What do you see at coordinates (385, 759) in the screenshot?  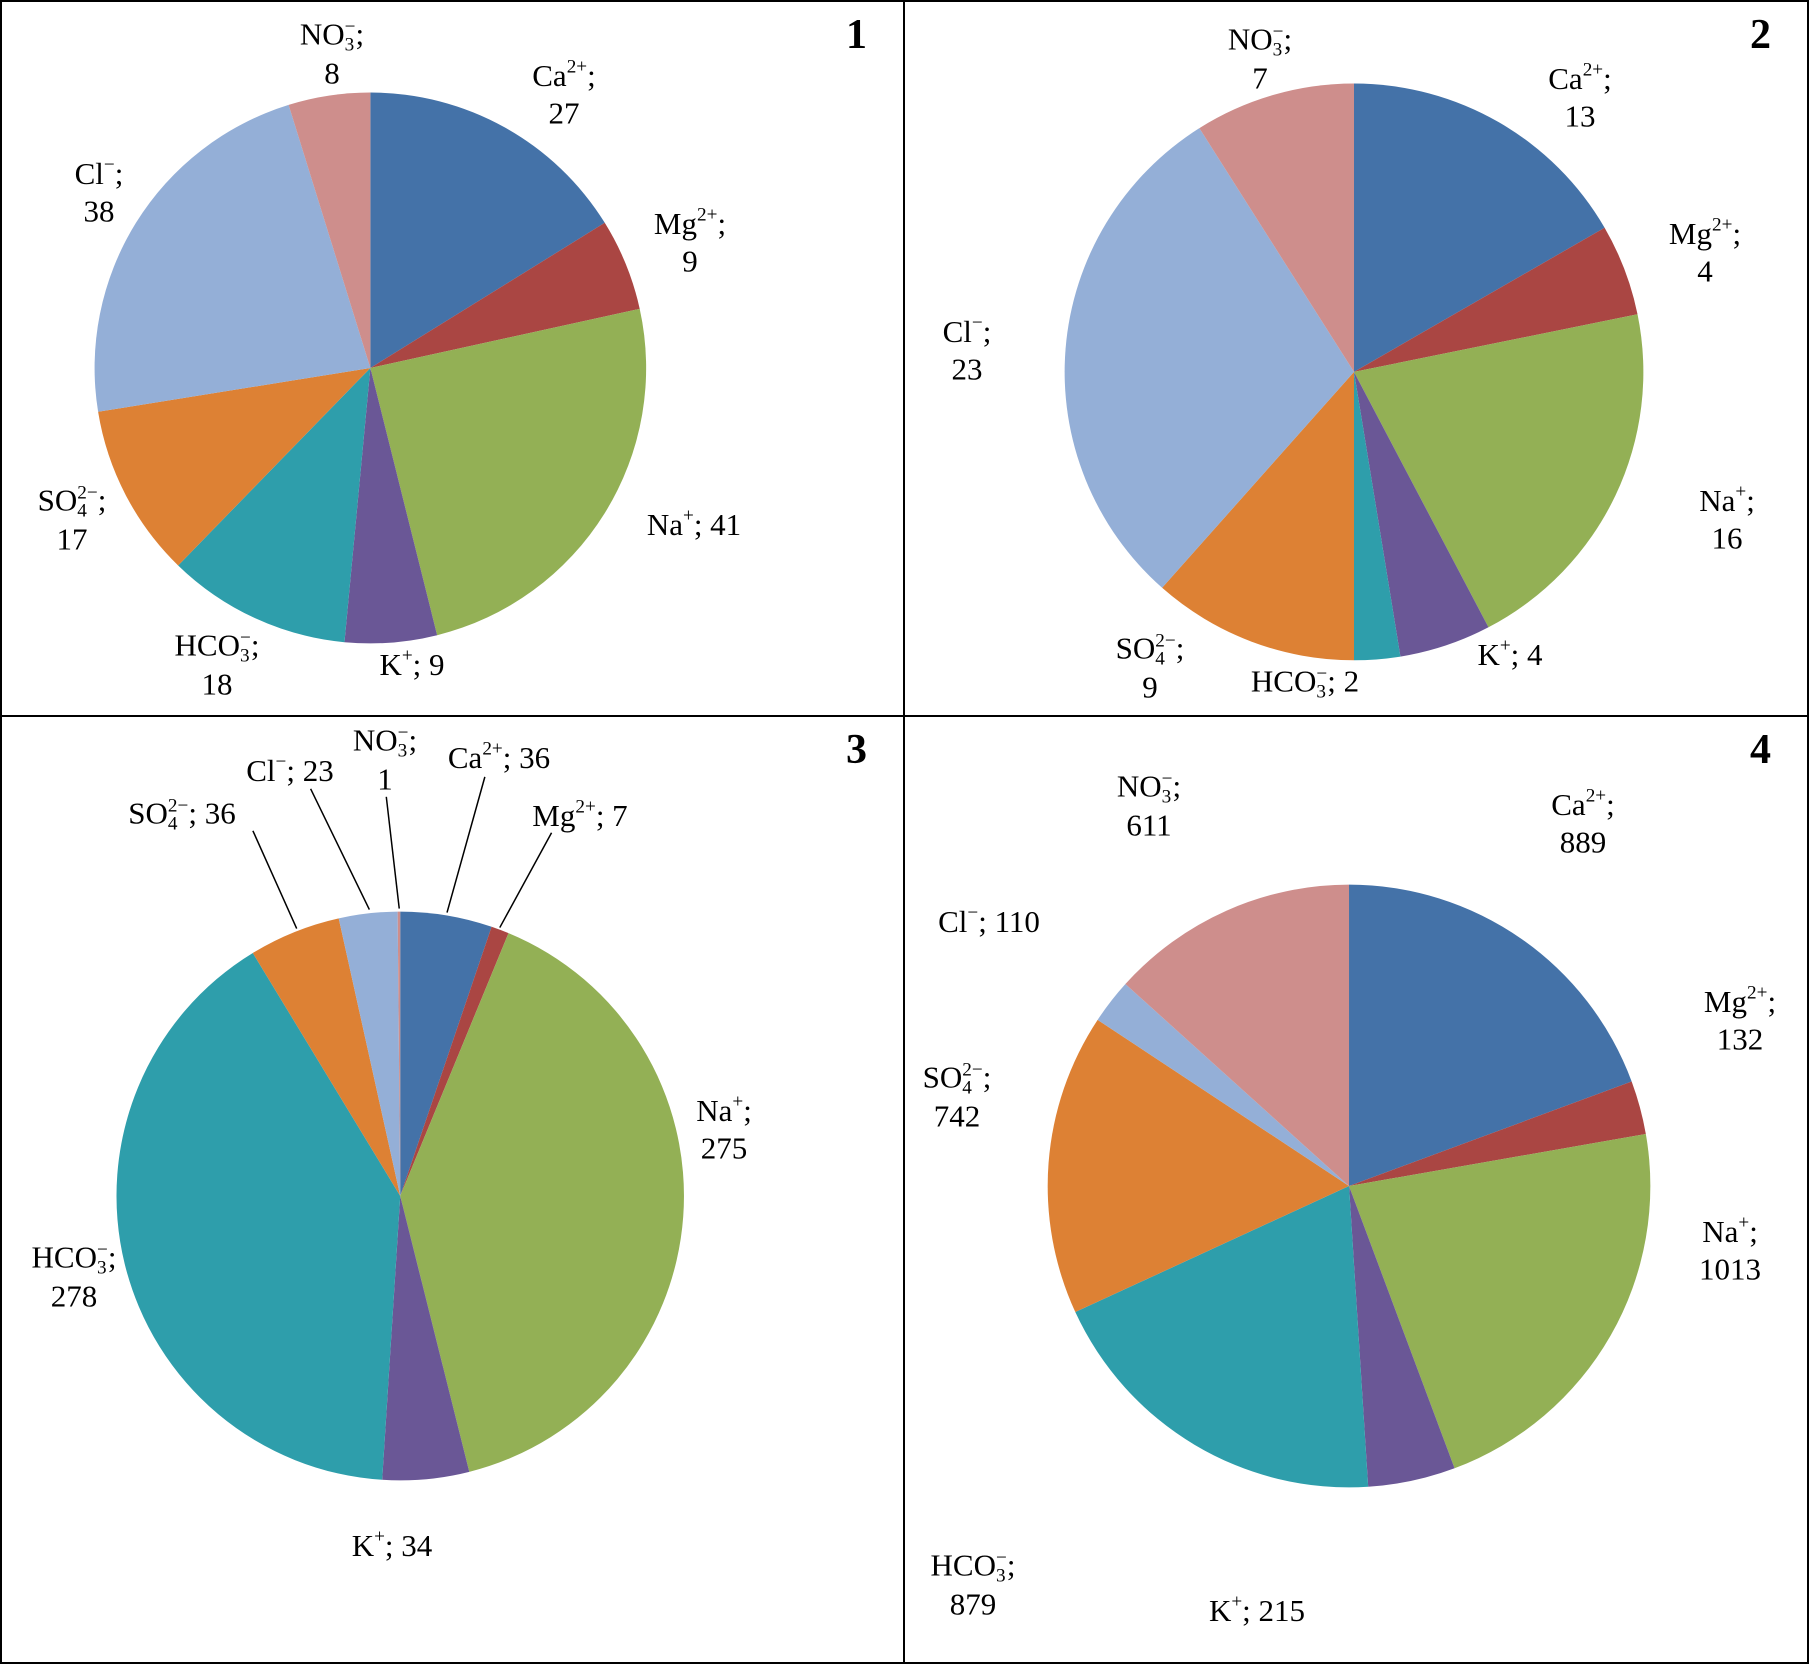 I see `slice-label-no3: NO −3; 1` at bounding box center [385, 759].